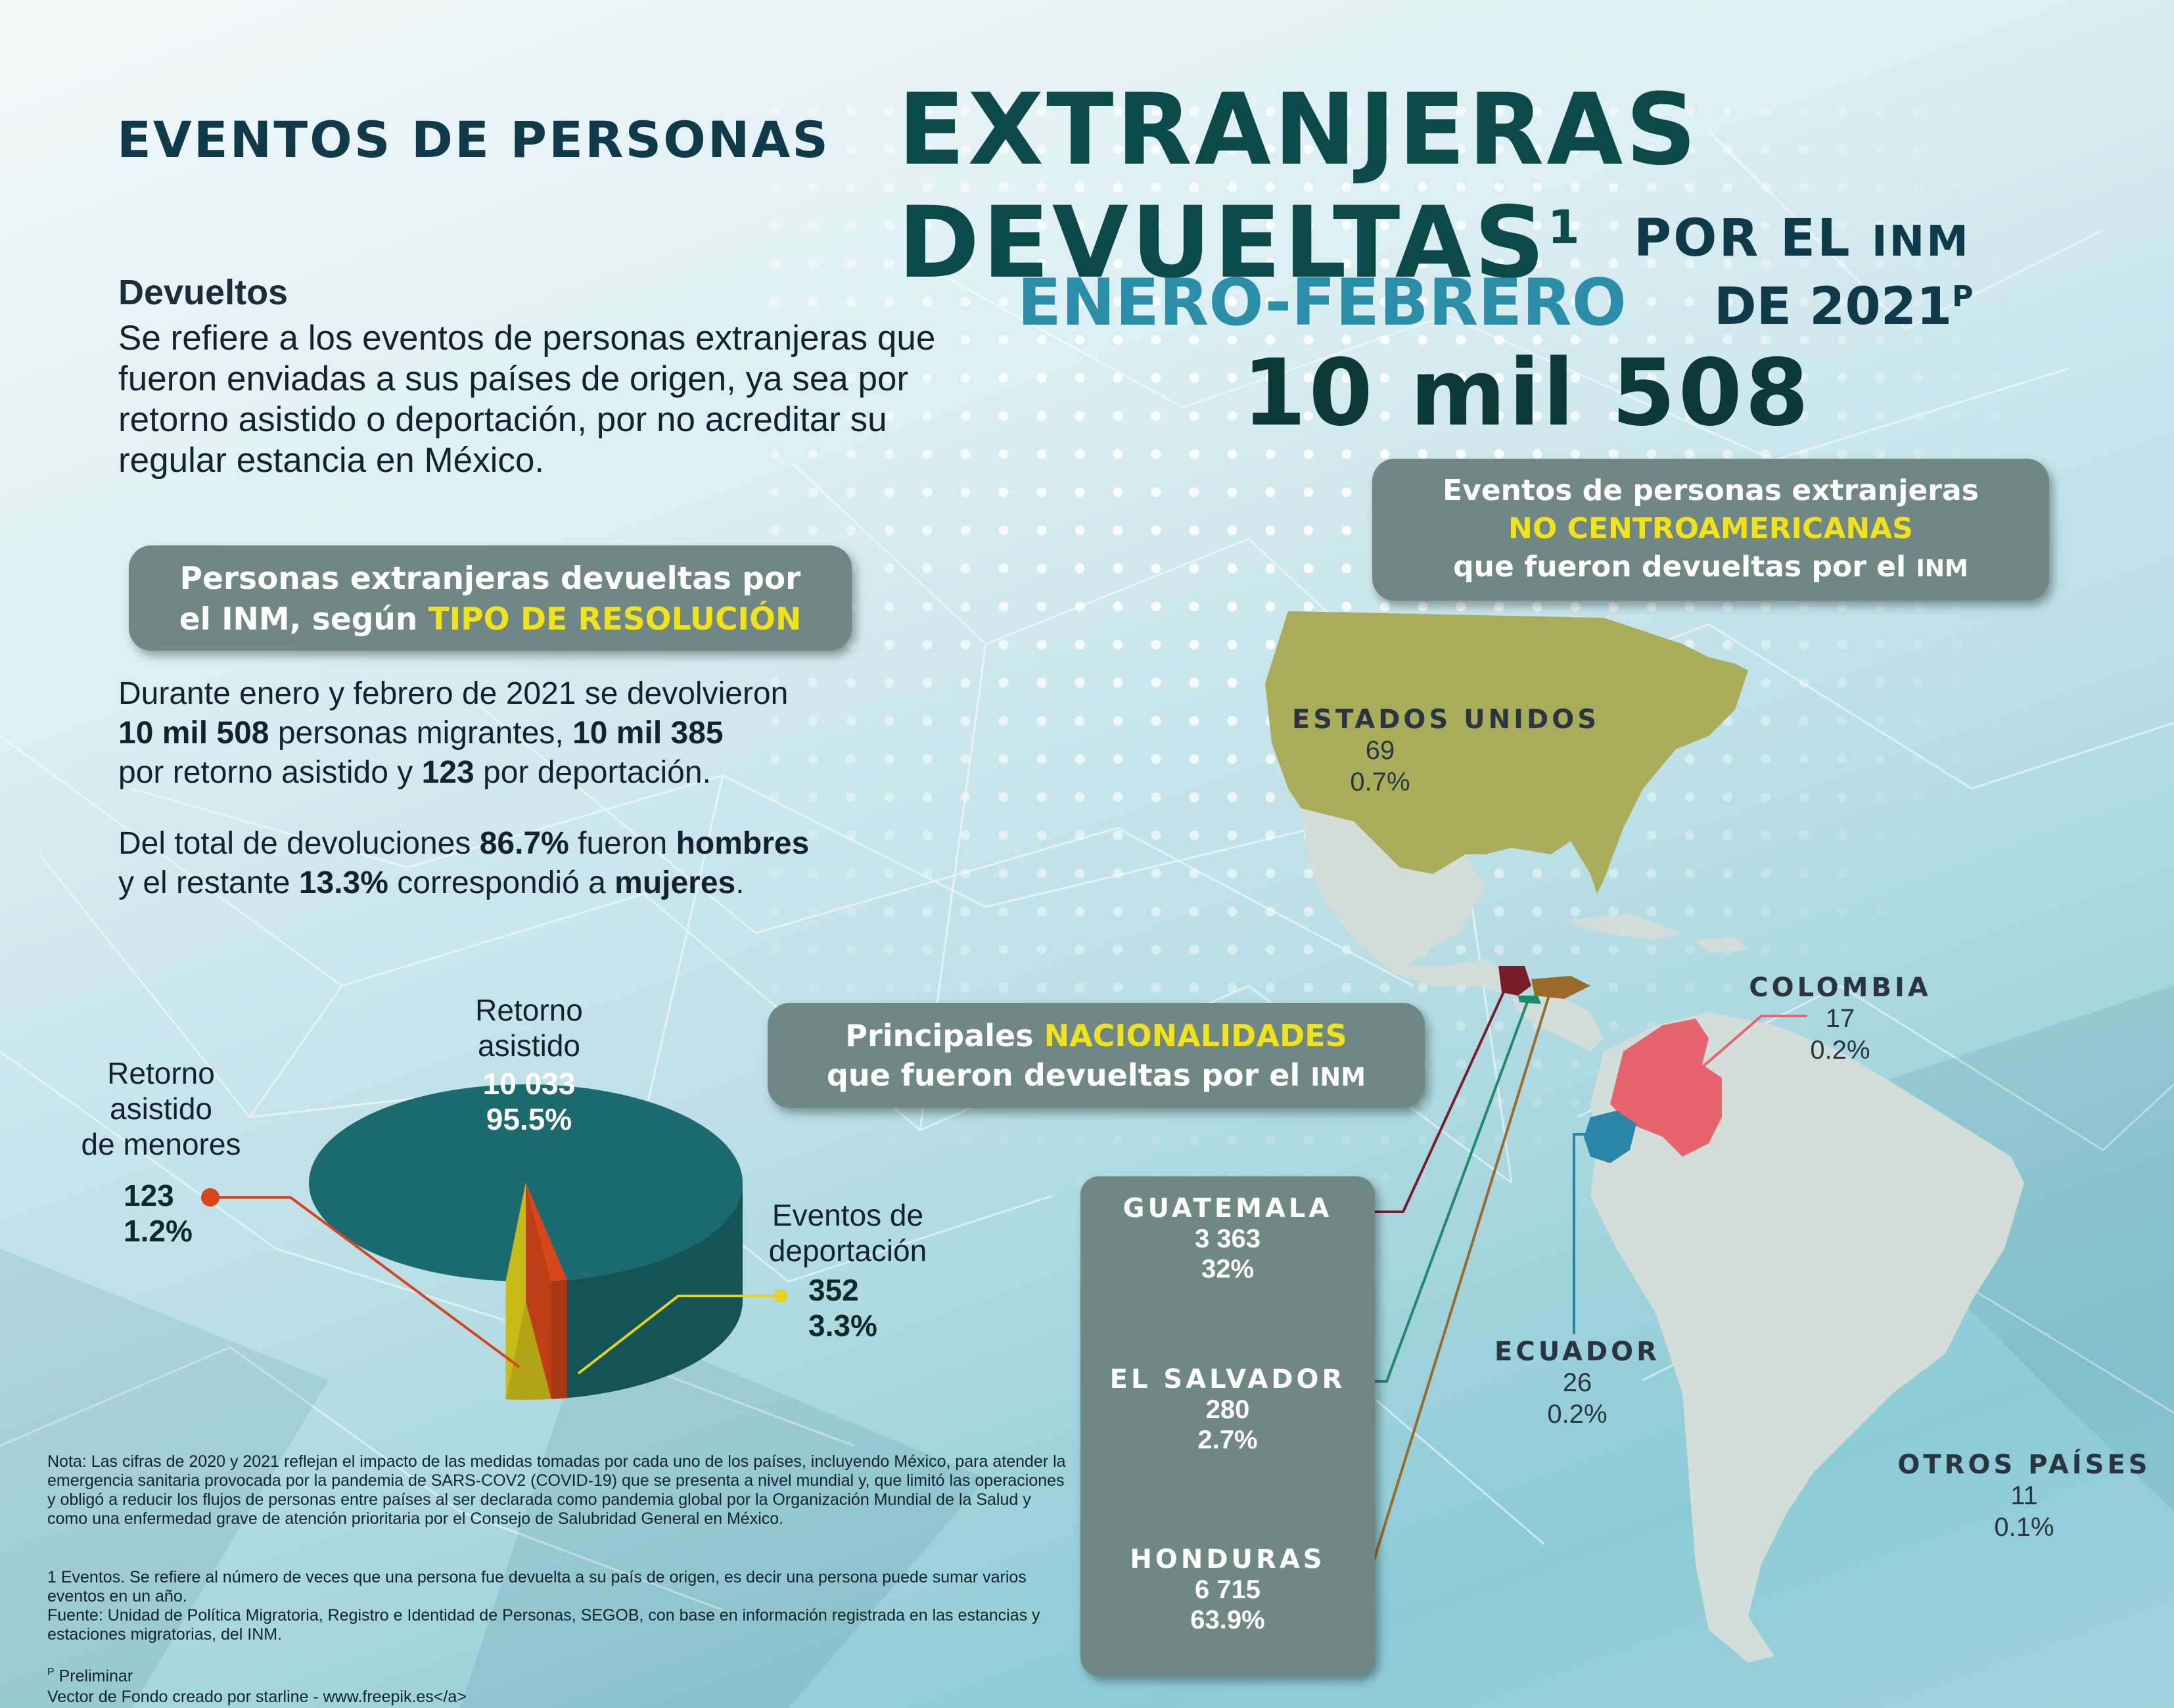  I want to click on label-estados-unidos: ESTADOS UNIDOS 69 0.7%, so click(1446, 751).